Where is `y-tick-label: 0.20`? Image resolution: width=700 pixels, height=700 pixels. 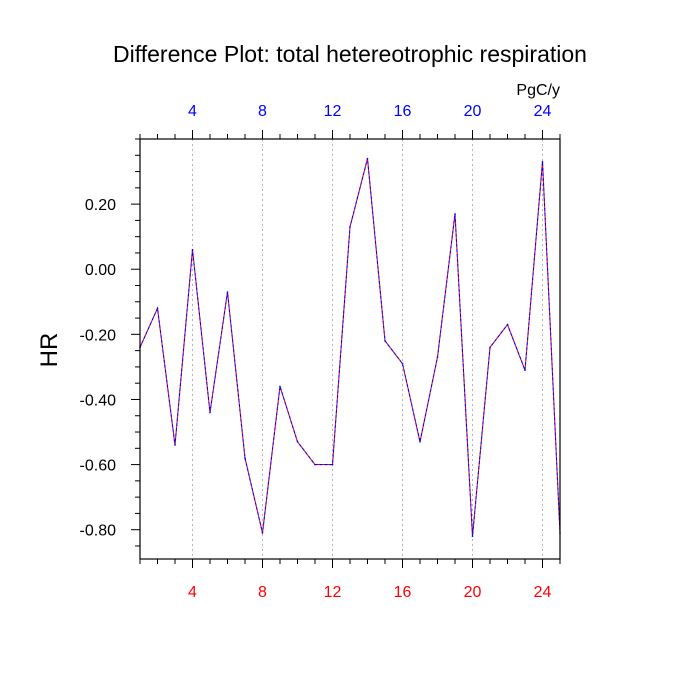 y-tick-label: 0.20 is located at coordinates (100, 205).